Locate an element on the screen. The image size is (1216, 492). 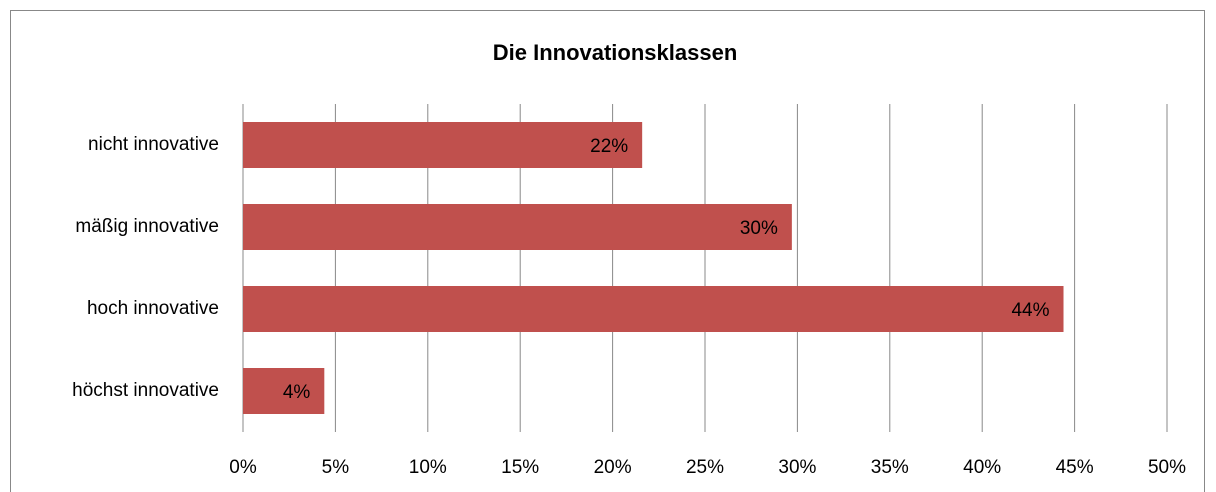
value-label: 22% is located at coordinates (609, 146).